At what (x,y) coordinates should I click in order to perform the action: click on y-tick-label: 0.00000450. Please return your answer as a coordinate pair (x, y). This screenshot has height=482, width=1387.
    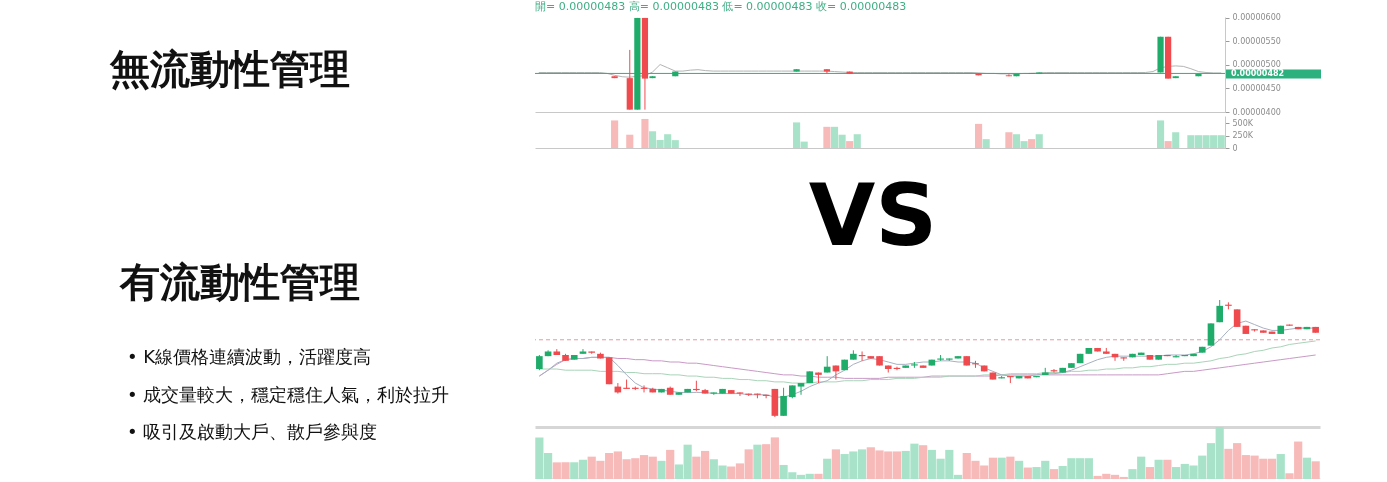
    Looking at the image, I should click on (1256, 88).